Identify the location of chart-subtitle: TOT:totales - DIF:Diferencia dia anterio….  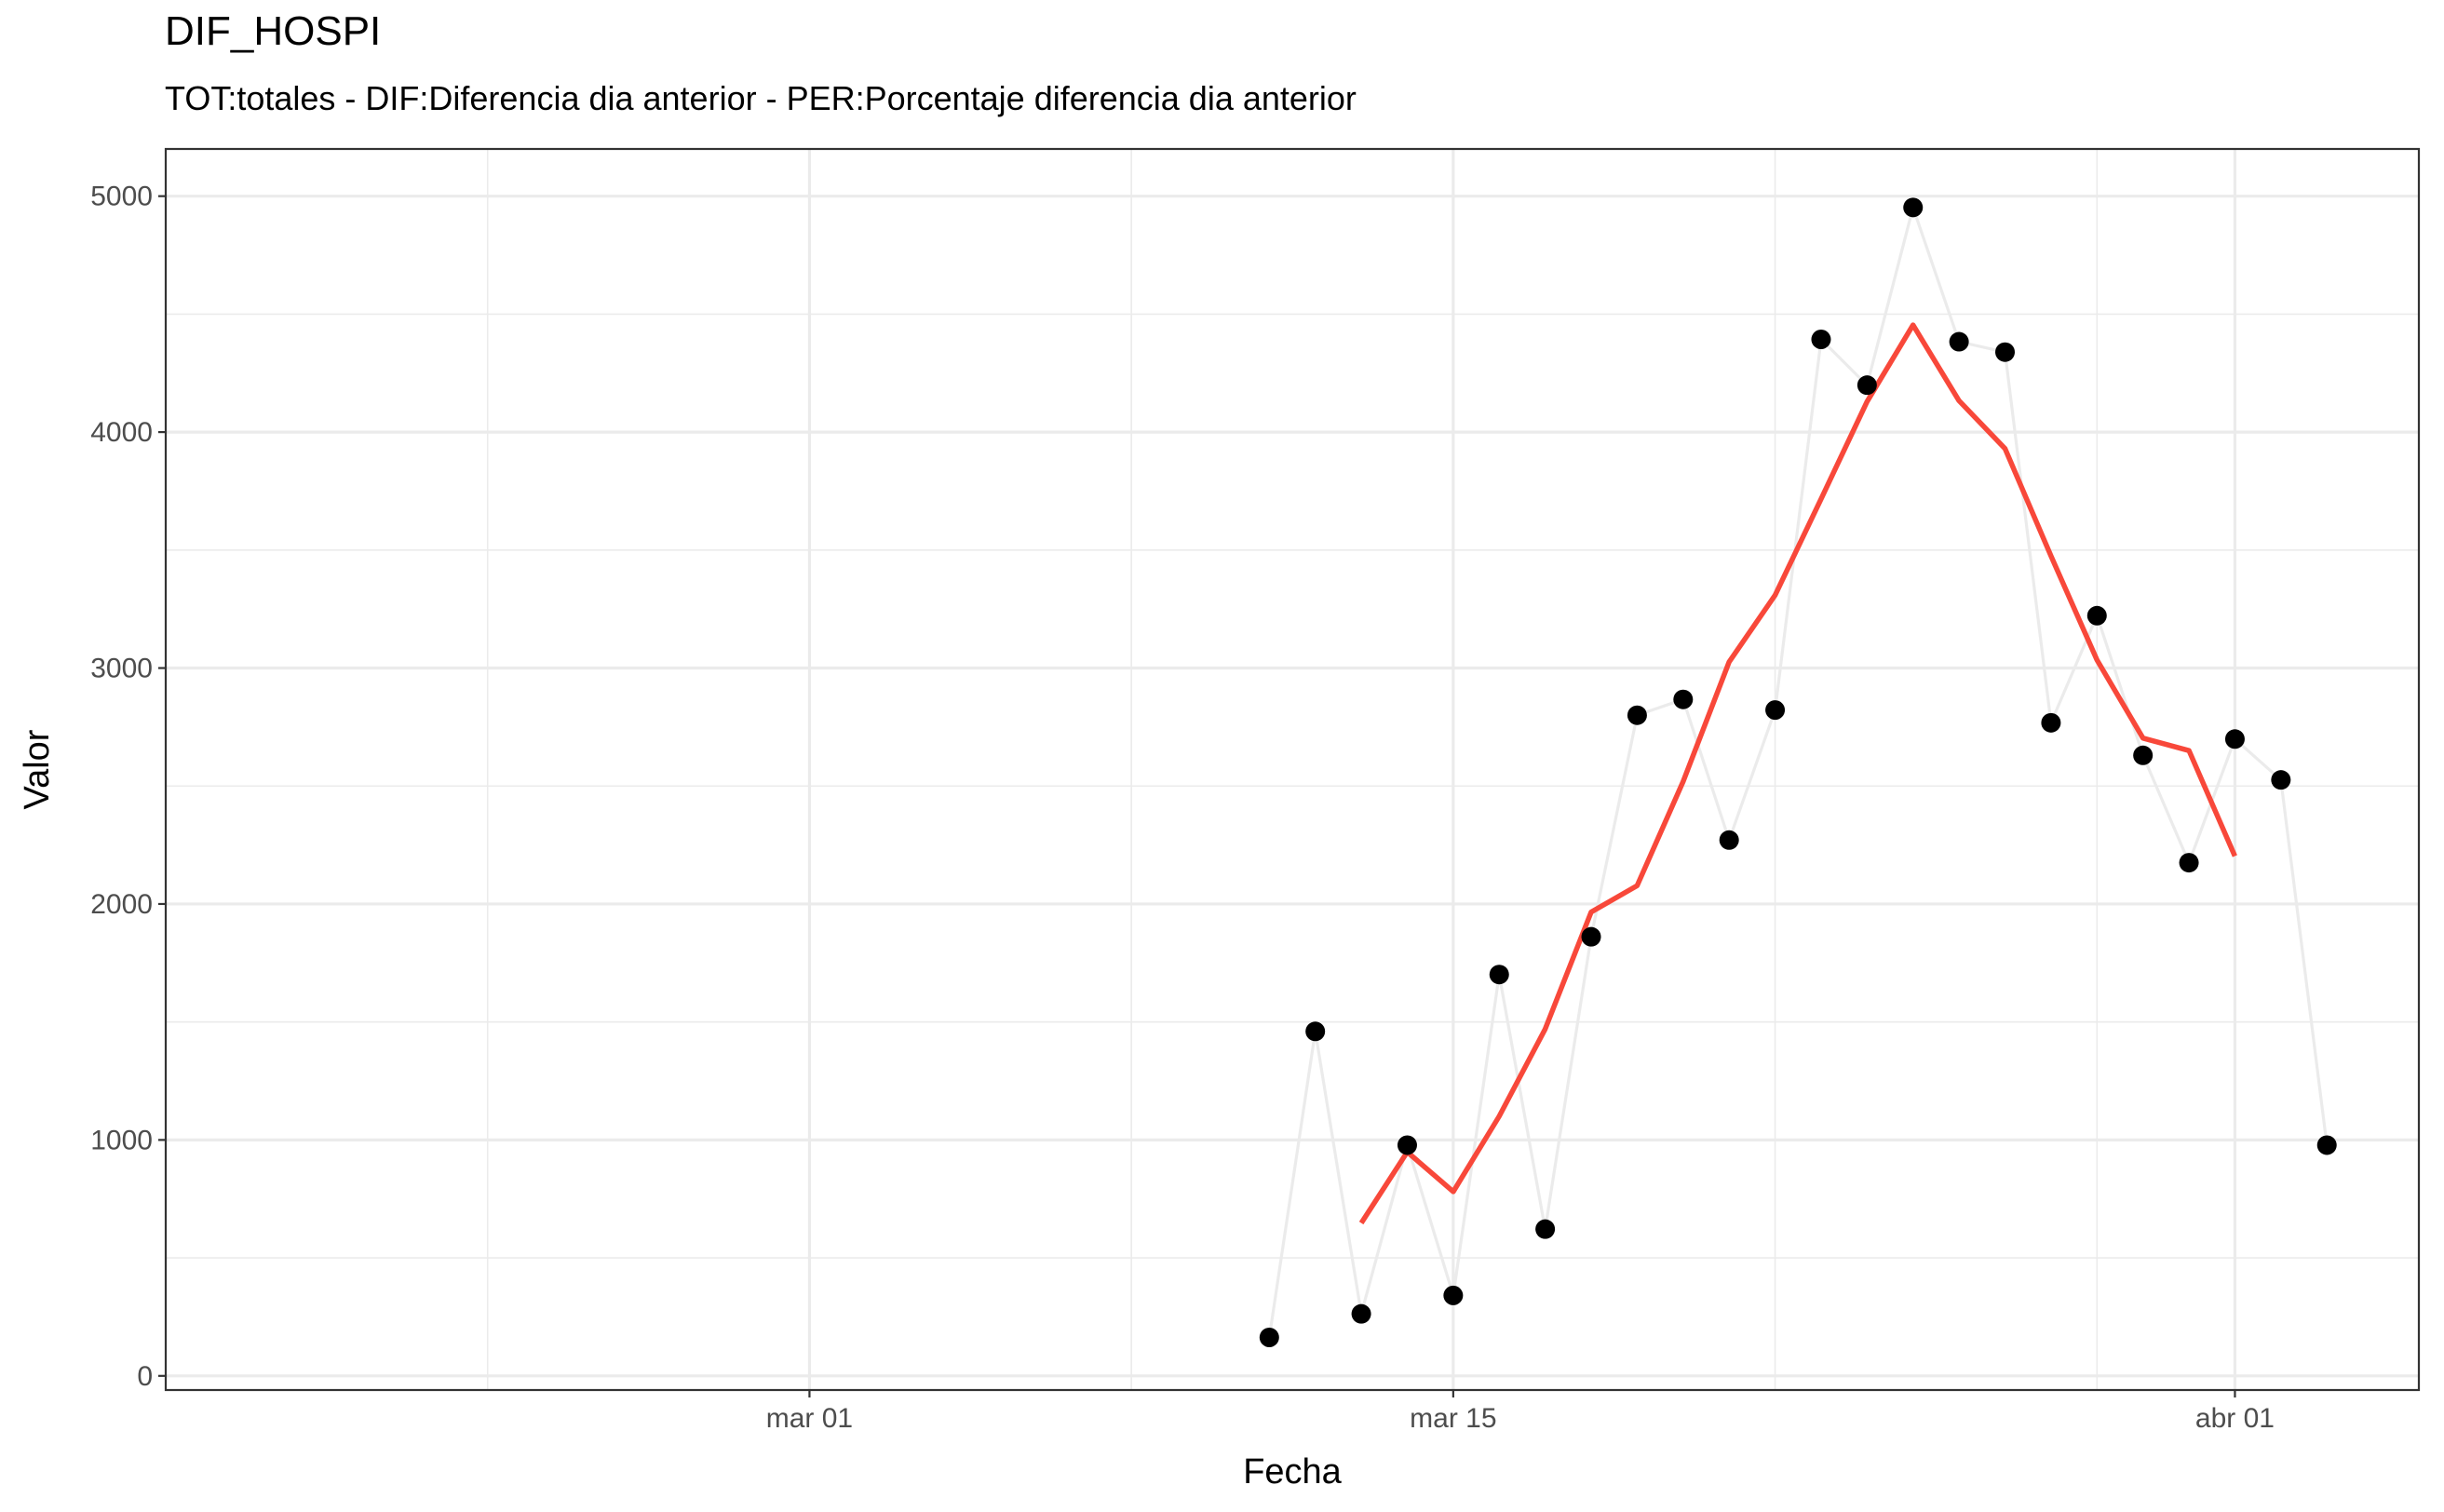
(761, 98).